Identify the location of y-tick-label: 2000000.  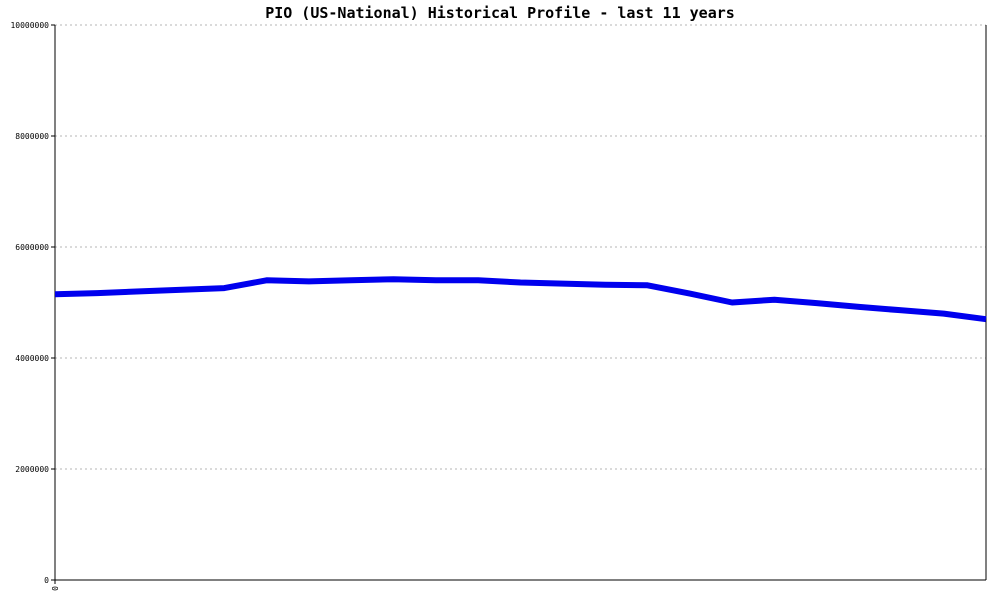
(32, 469).